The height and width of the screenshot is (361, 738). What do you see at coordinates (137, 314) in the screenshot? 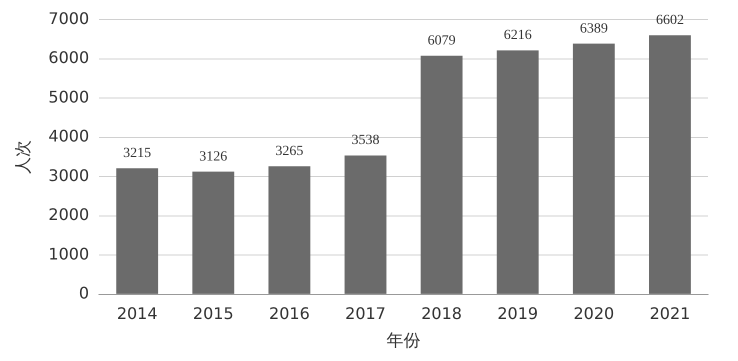
I see `x-tick-label: 2014` at bounding box center [137, 314].